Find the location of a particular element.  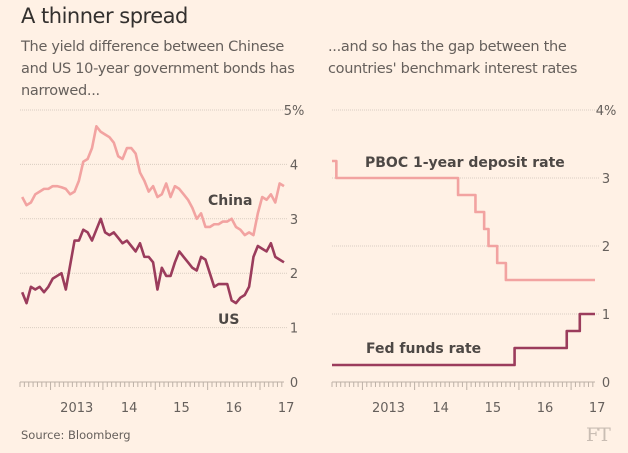

series-line-pboc-1-year-deposit-rate is located at coordinates (463, 220).